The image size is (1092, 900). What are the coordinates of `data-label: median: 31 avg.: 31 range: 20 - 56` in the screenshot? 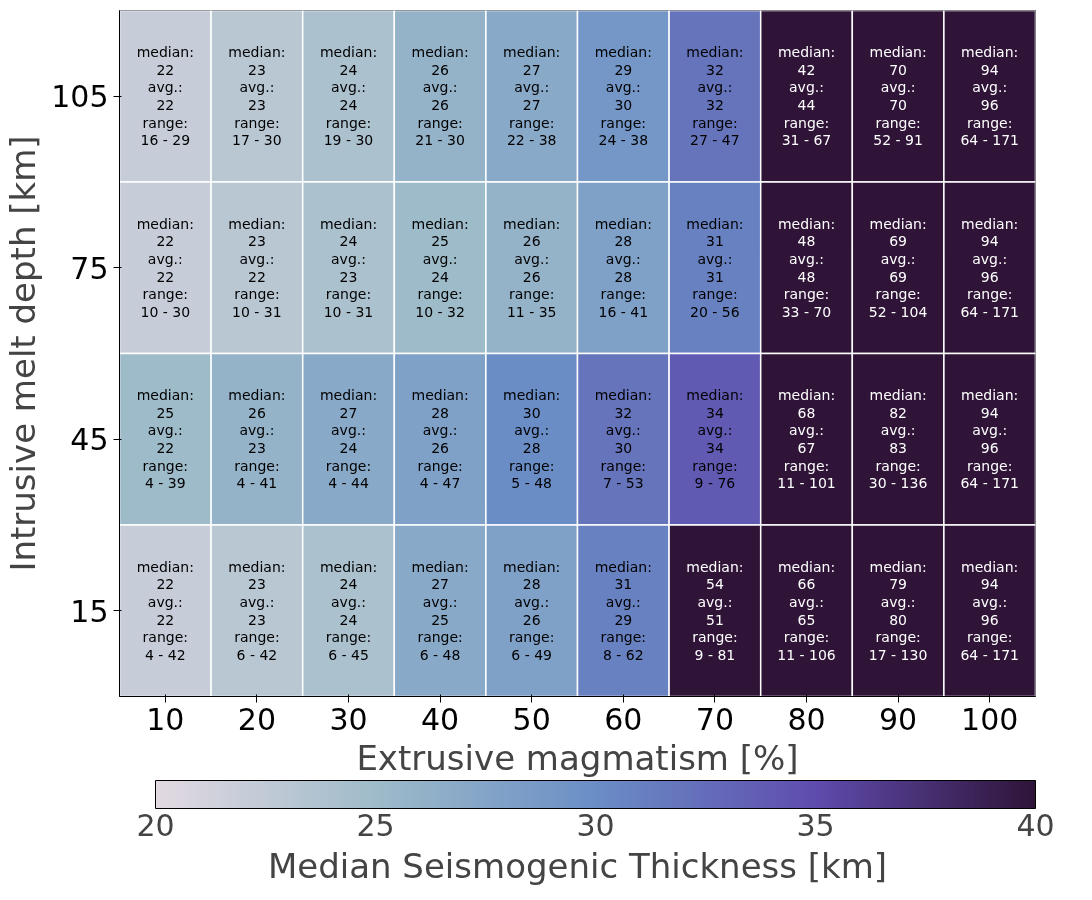 It's located at (715, 267).